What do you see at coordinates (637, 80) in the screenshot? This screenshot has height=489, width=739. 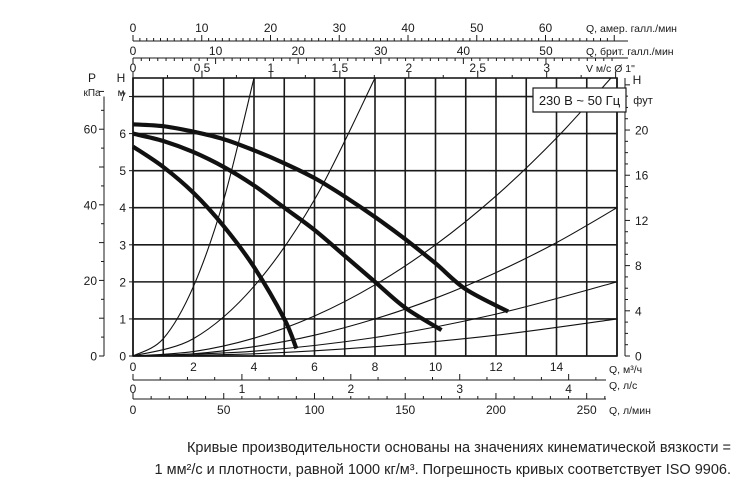 I see `y-axis-ft-label: H` at bounding box center [637, 80].